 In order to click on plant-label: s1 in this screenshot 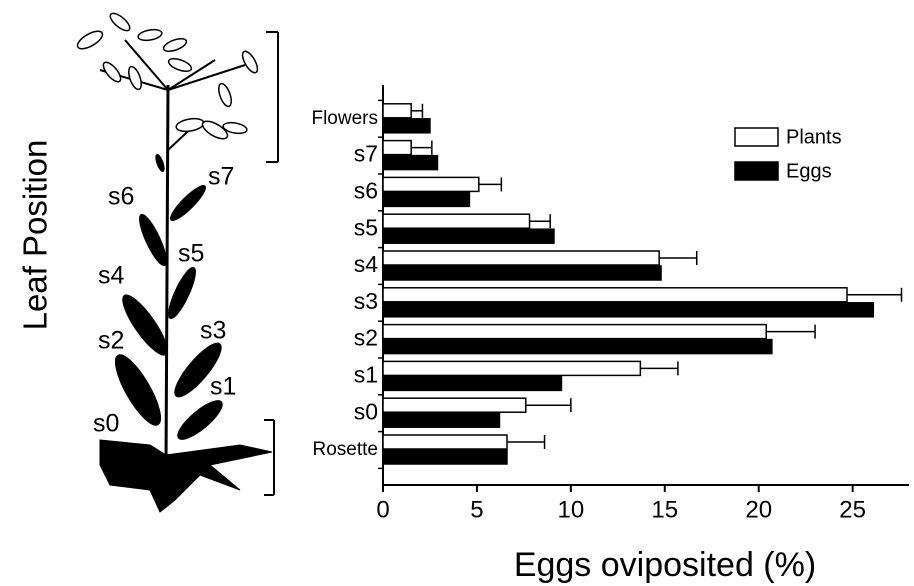, I will do `click(223, 387)`.